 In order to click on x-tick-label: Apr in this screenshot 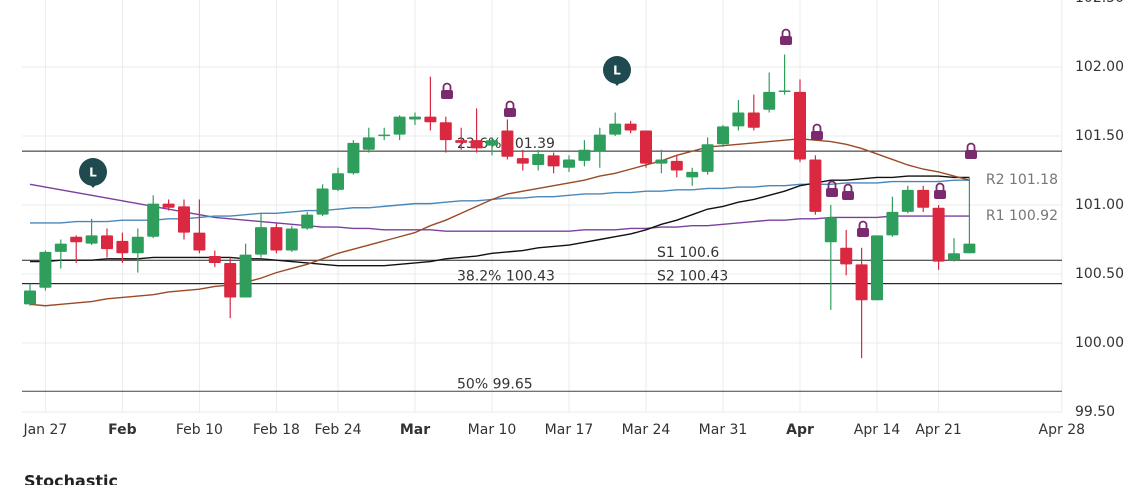, I will do `click(800, 430)`.